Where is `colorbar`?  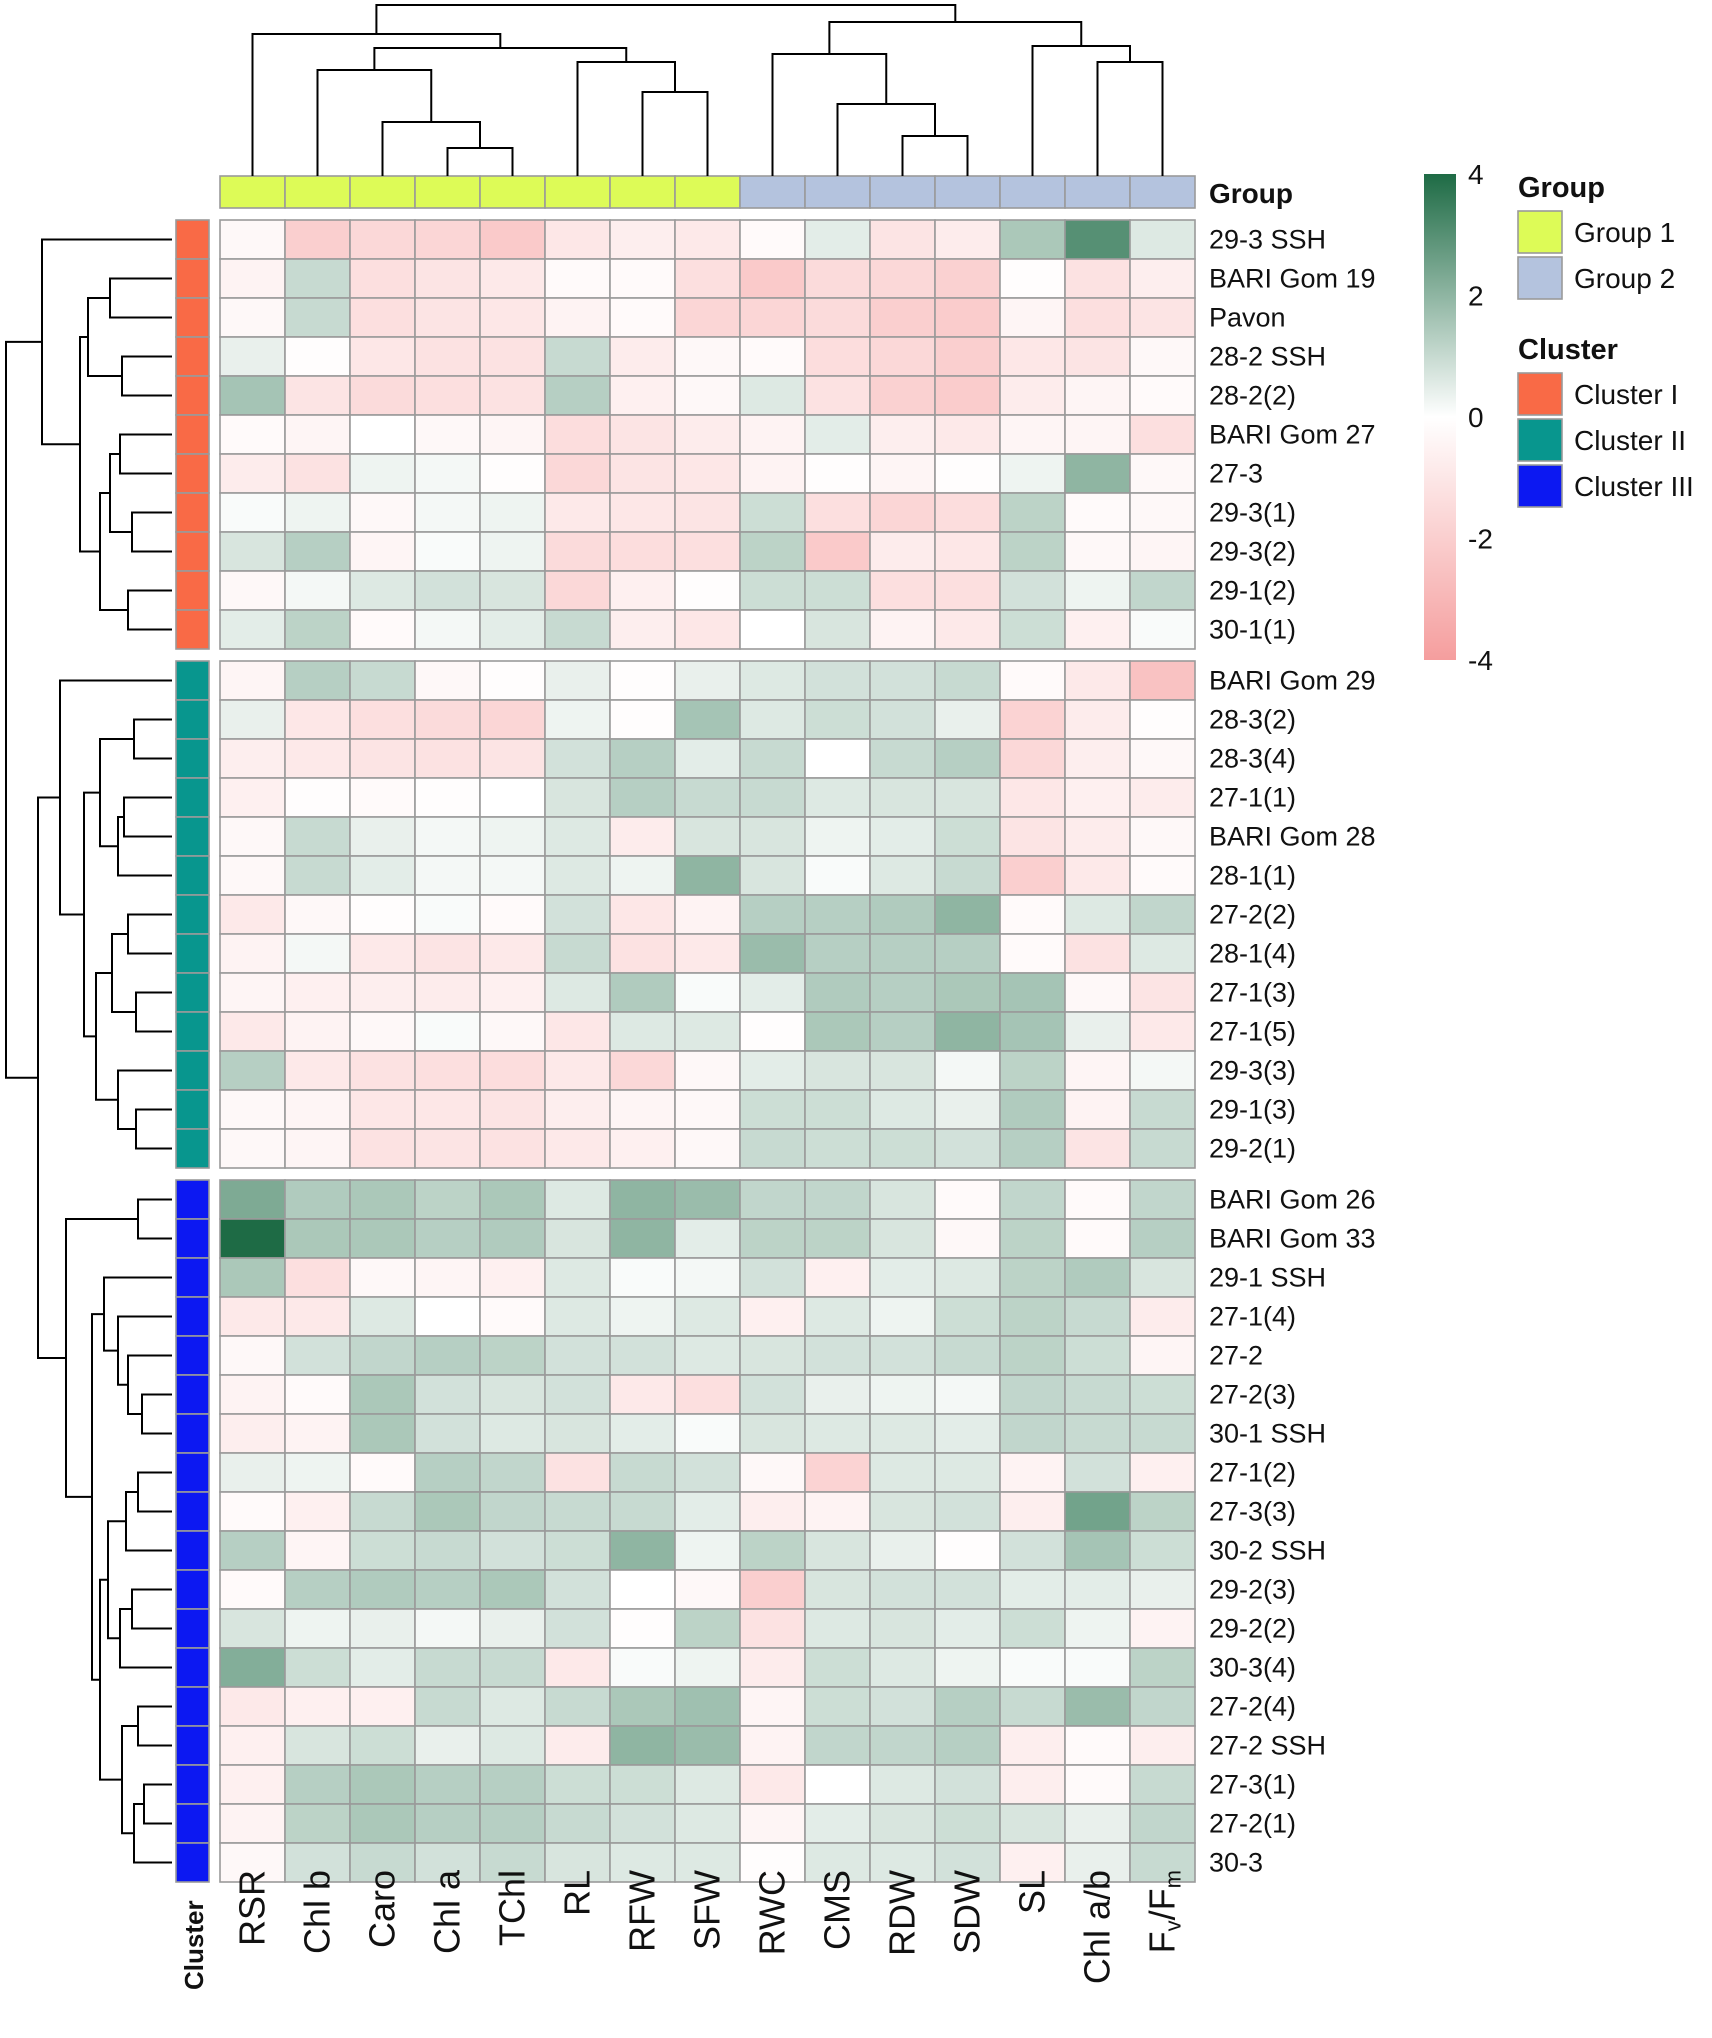 colorbar is located at coordinates (1440, 417).